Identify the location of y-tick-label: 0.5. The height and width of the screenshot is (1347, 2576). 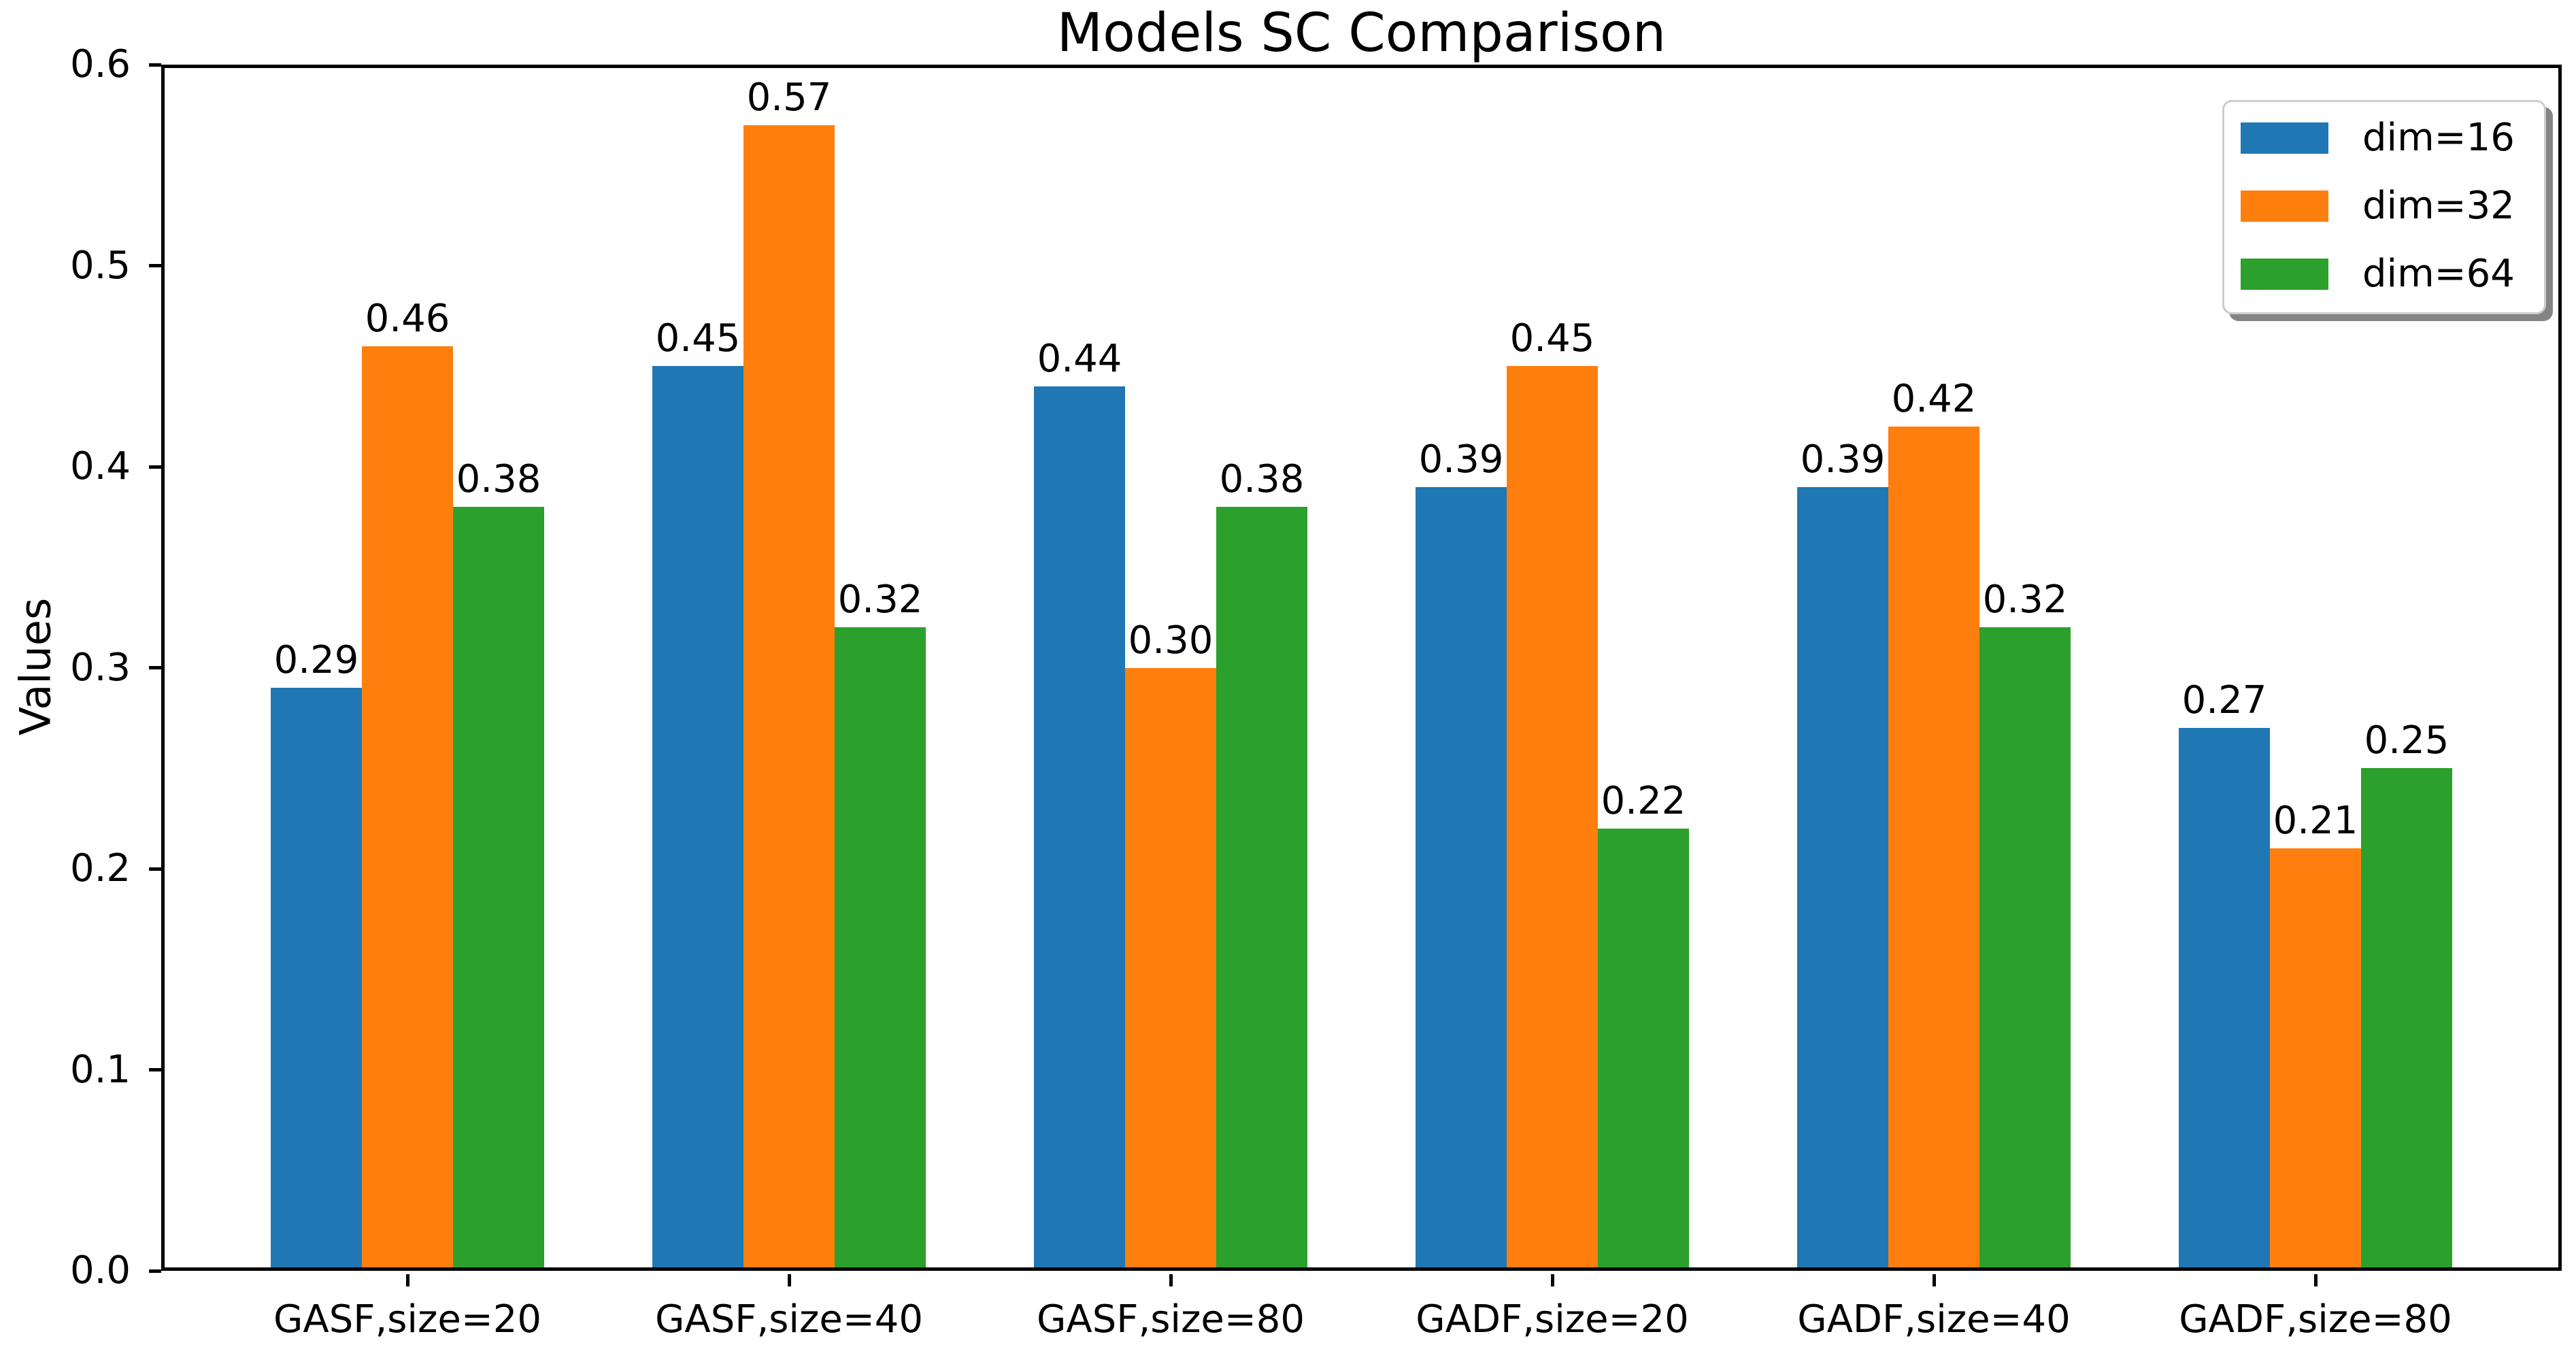
(100, 265).